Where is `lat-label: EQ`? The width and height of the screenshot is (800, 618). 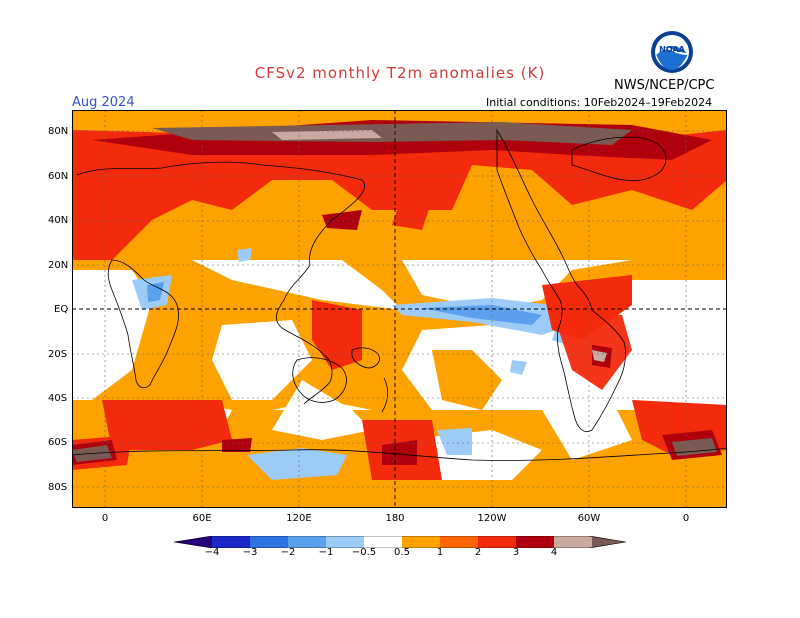
lat-label: EQ is located at coordinates (61, 309).